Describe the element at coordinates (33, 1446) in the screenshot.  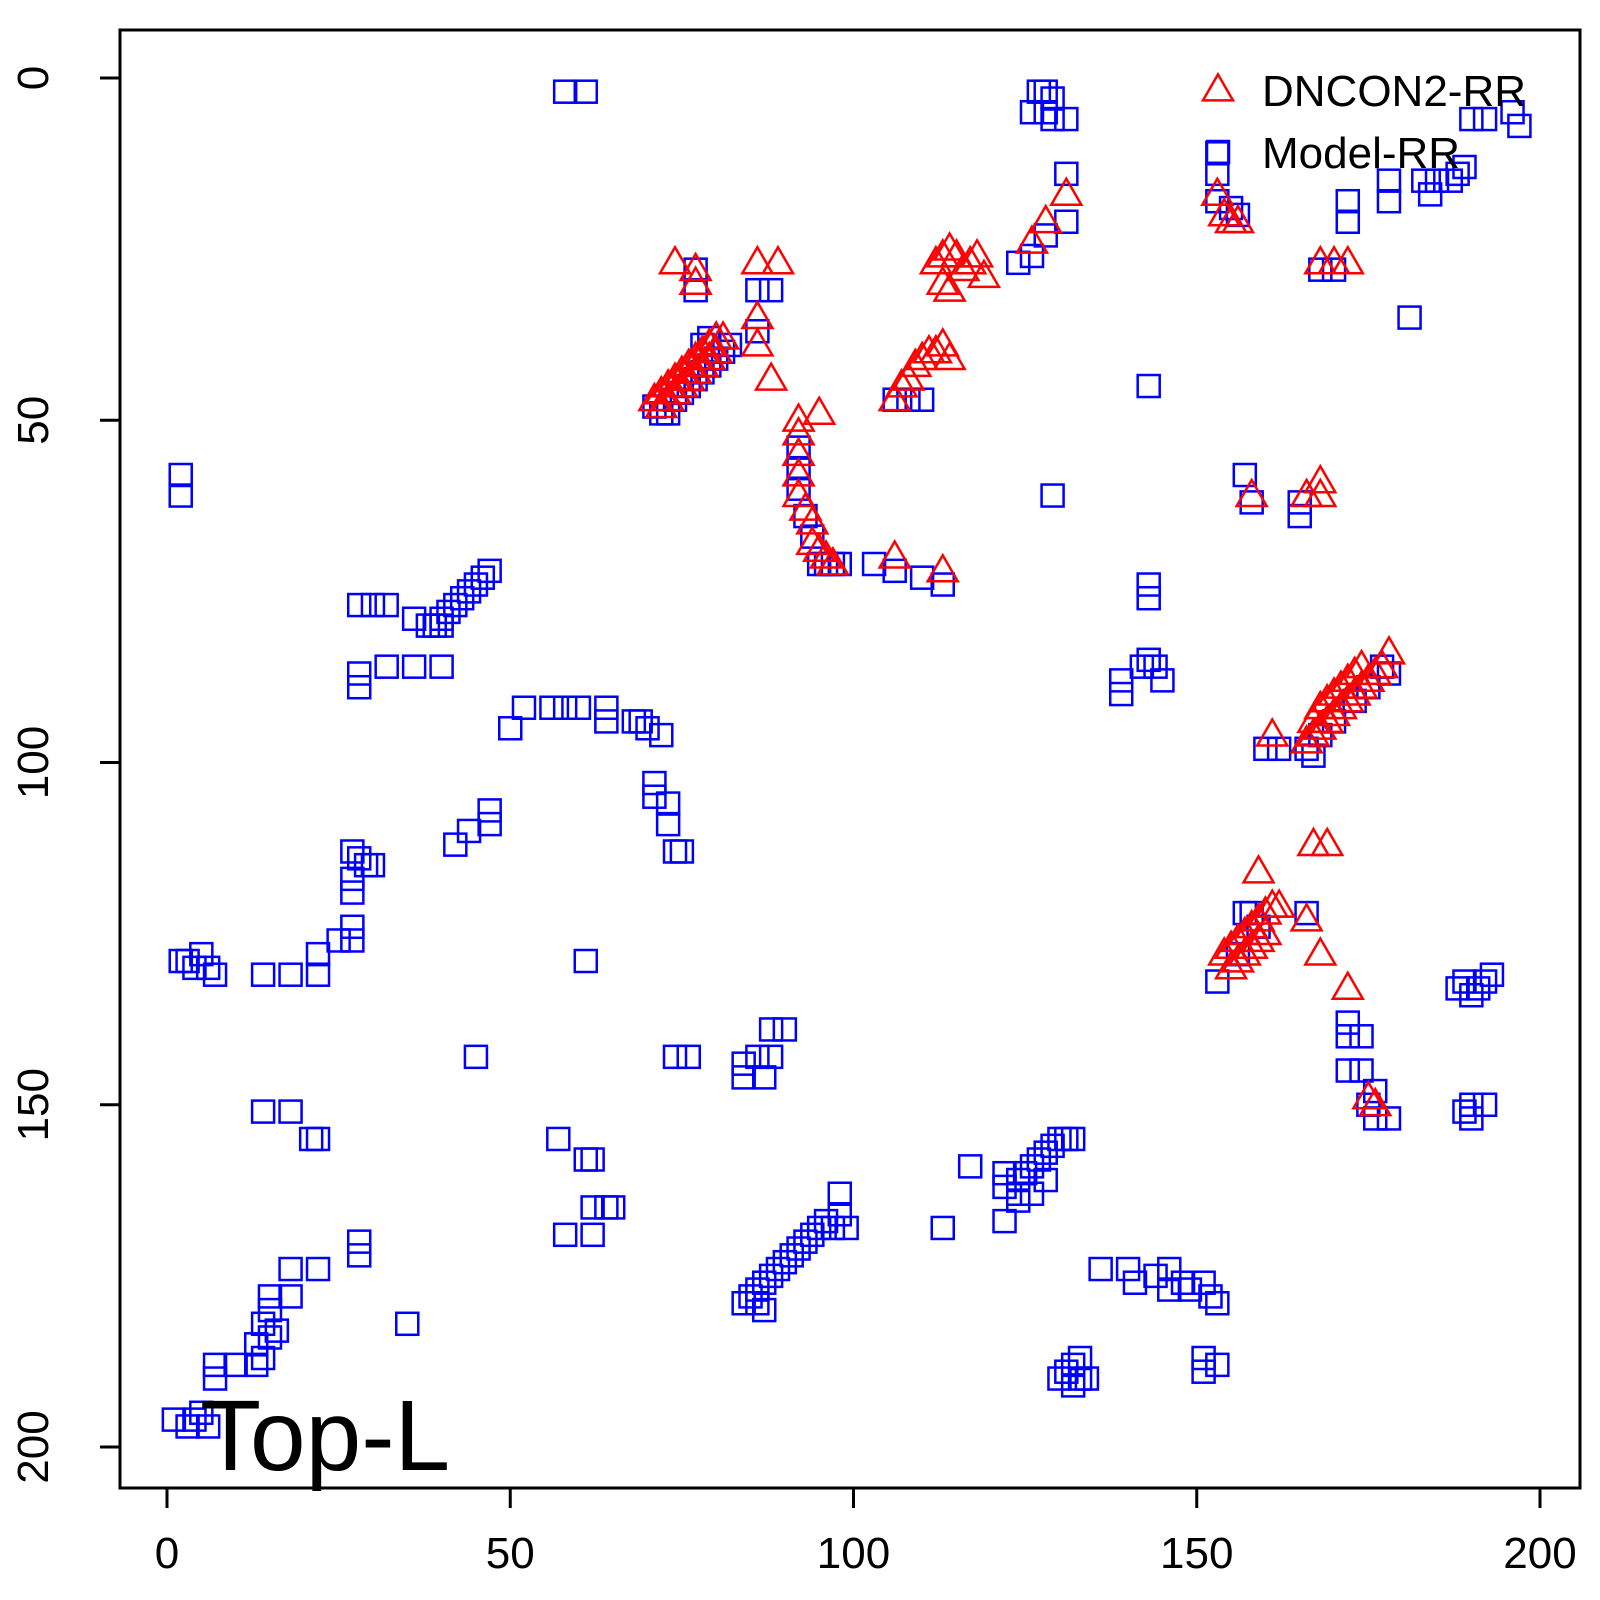
I see `y-tick-label: 200` at that location.